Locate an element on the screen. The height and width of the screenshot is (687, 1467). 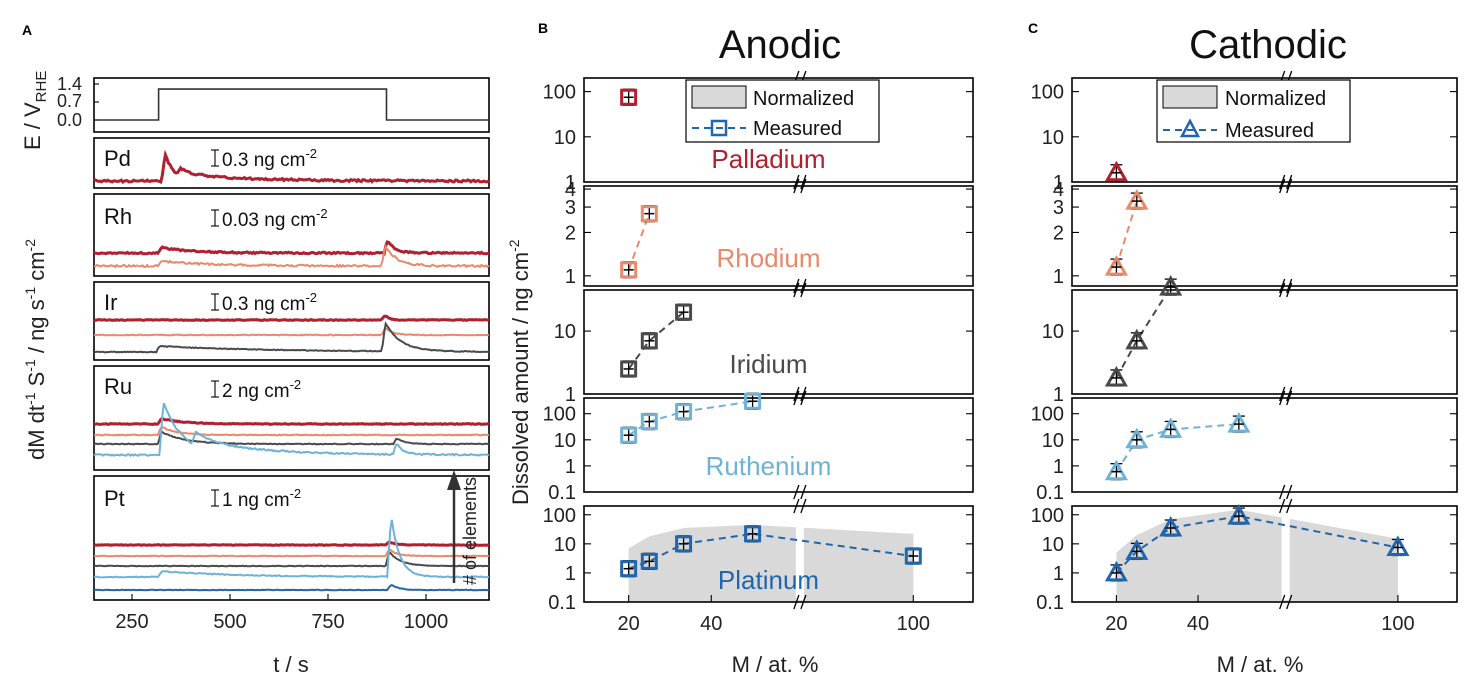
trace-ru-ir is located at coordinates (291, 438).